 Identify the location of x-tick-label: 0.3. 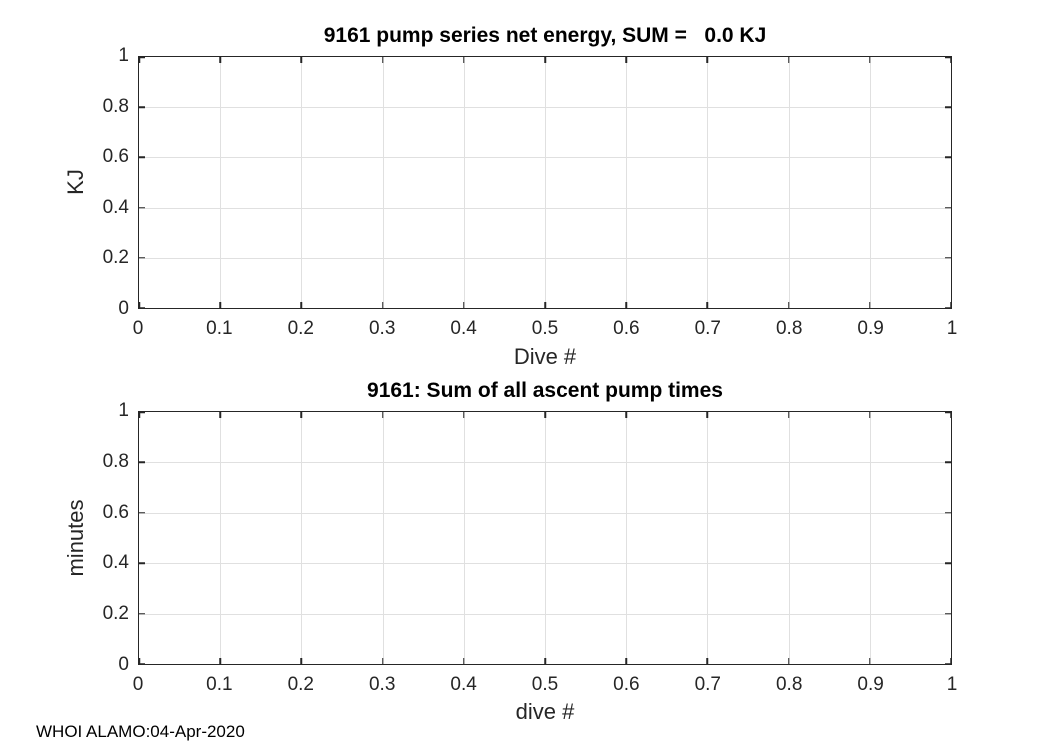
(382, 684).